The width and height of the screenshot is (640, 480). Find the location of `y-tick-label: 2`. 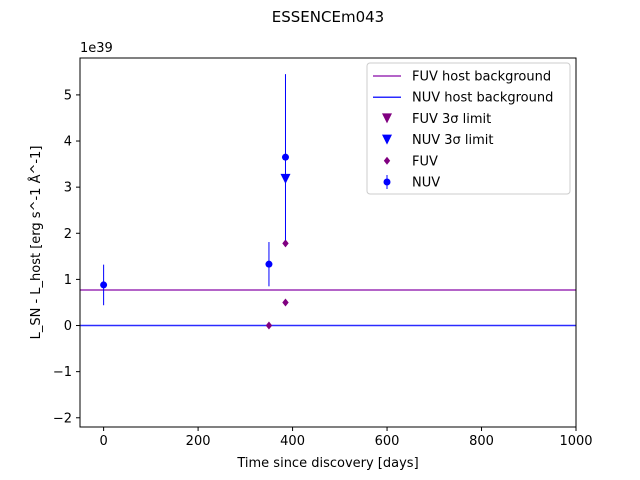

y-tick-label: 2 is located at coordinates (68, 234).